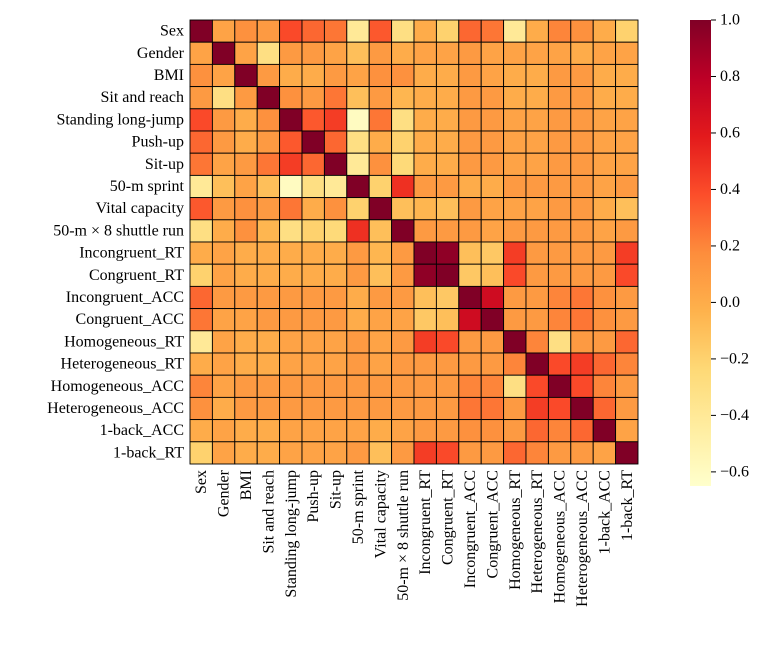  I want to click on colorbar-gradient, so click(700, 253).